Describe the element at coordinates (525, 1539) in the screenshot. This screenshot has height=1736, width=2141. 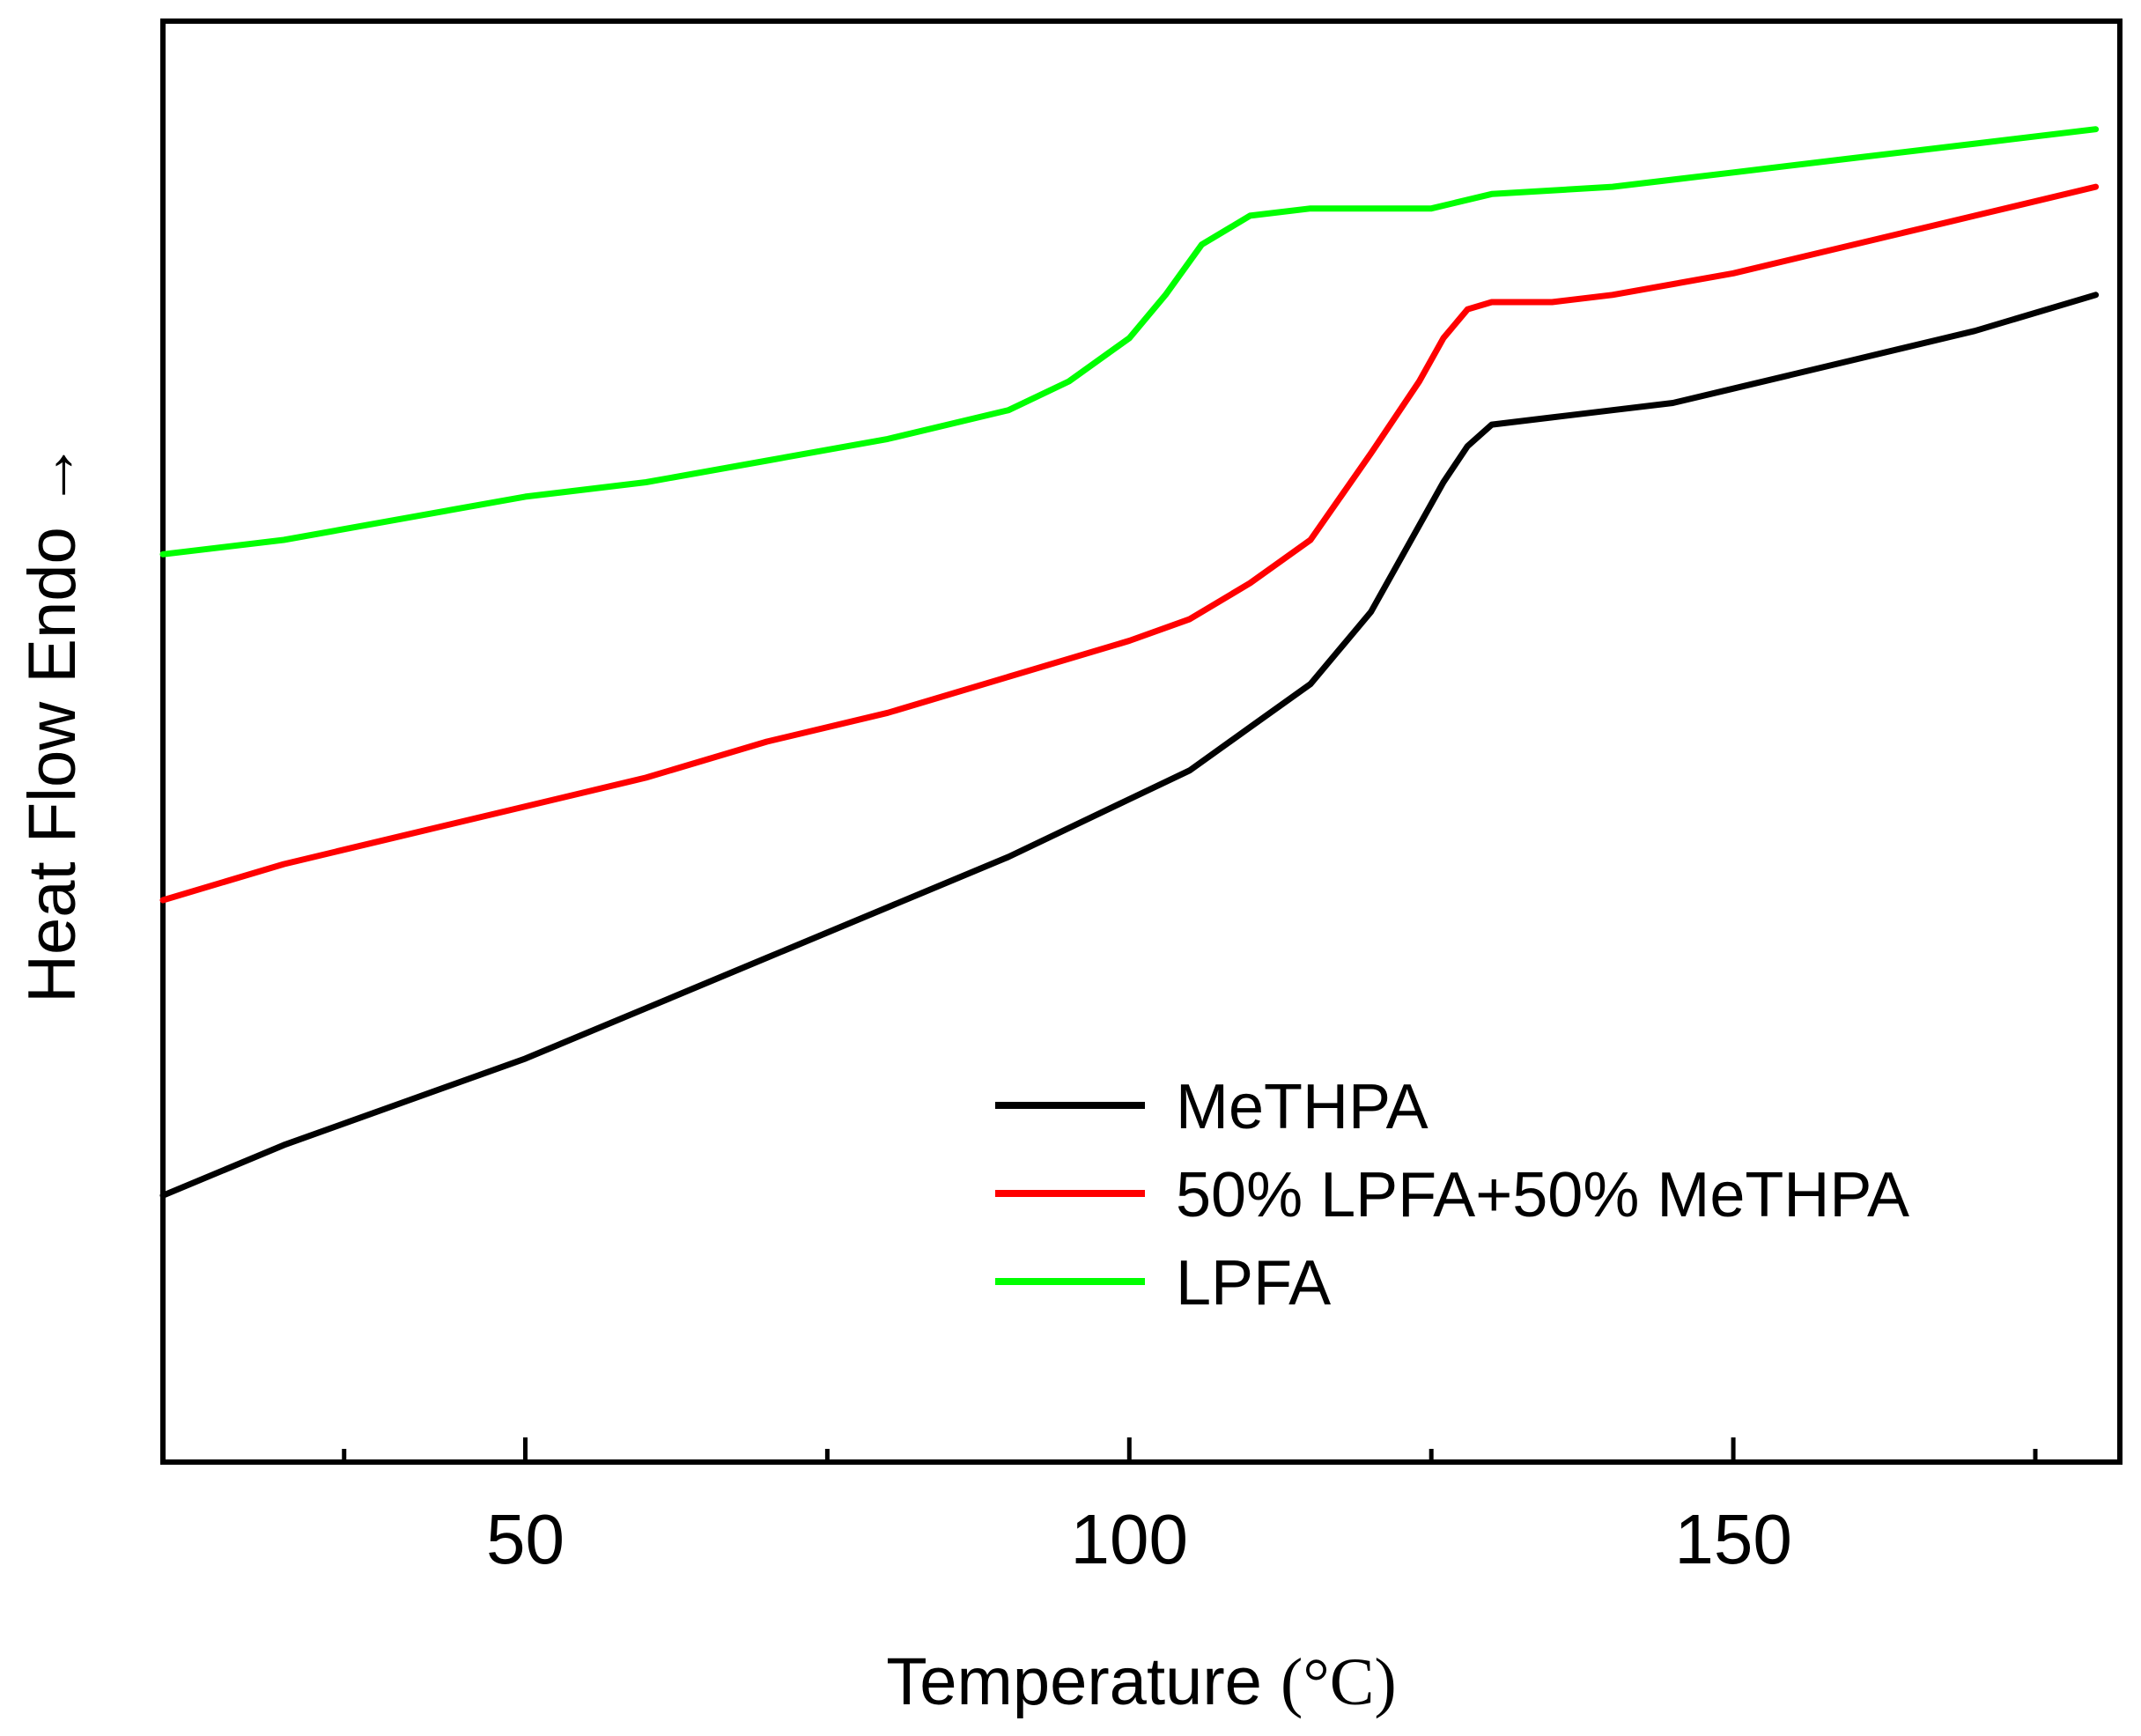
I see `x-tick-label: 50` at that location.